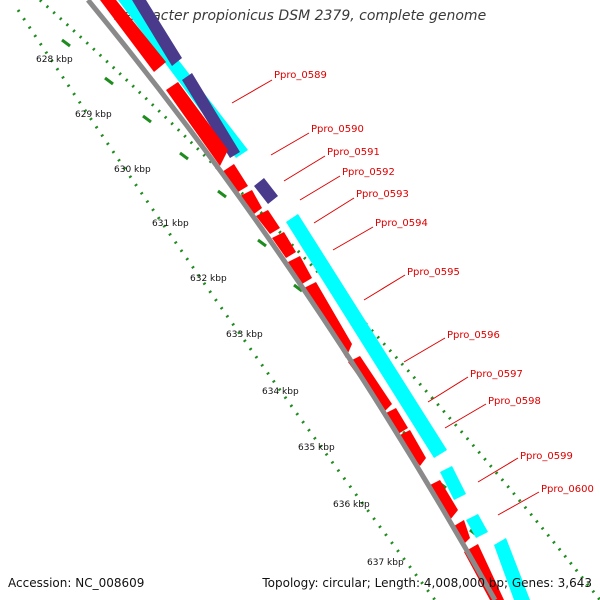  Describe the element at coordinates (514, 401) in the screenshot. I see `gene-label-ppro-0598: Ppro_0598` at that location.